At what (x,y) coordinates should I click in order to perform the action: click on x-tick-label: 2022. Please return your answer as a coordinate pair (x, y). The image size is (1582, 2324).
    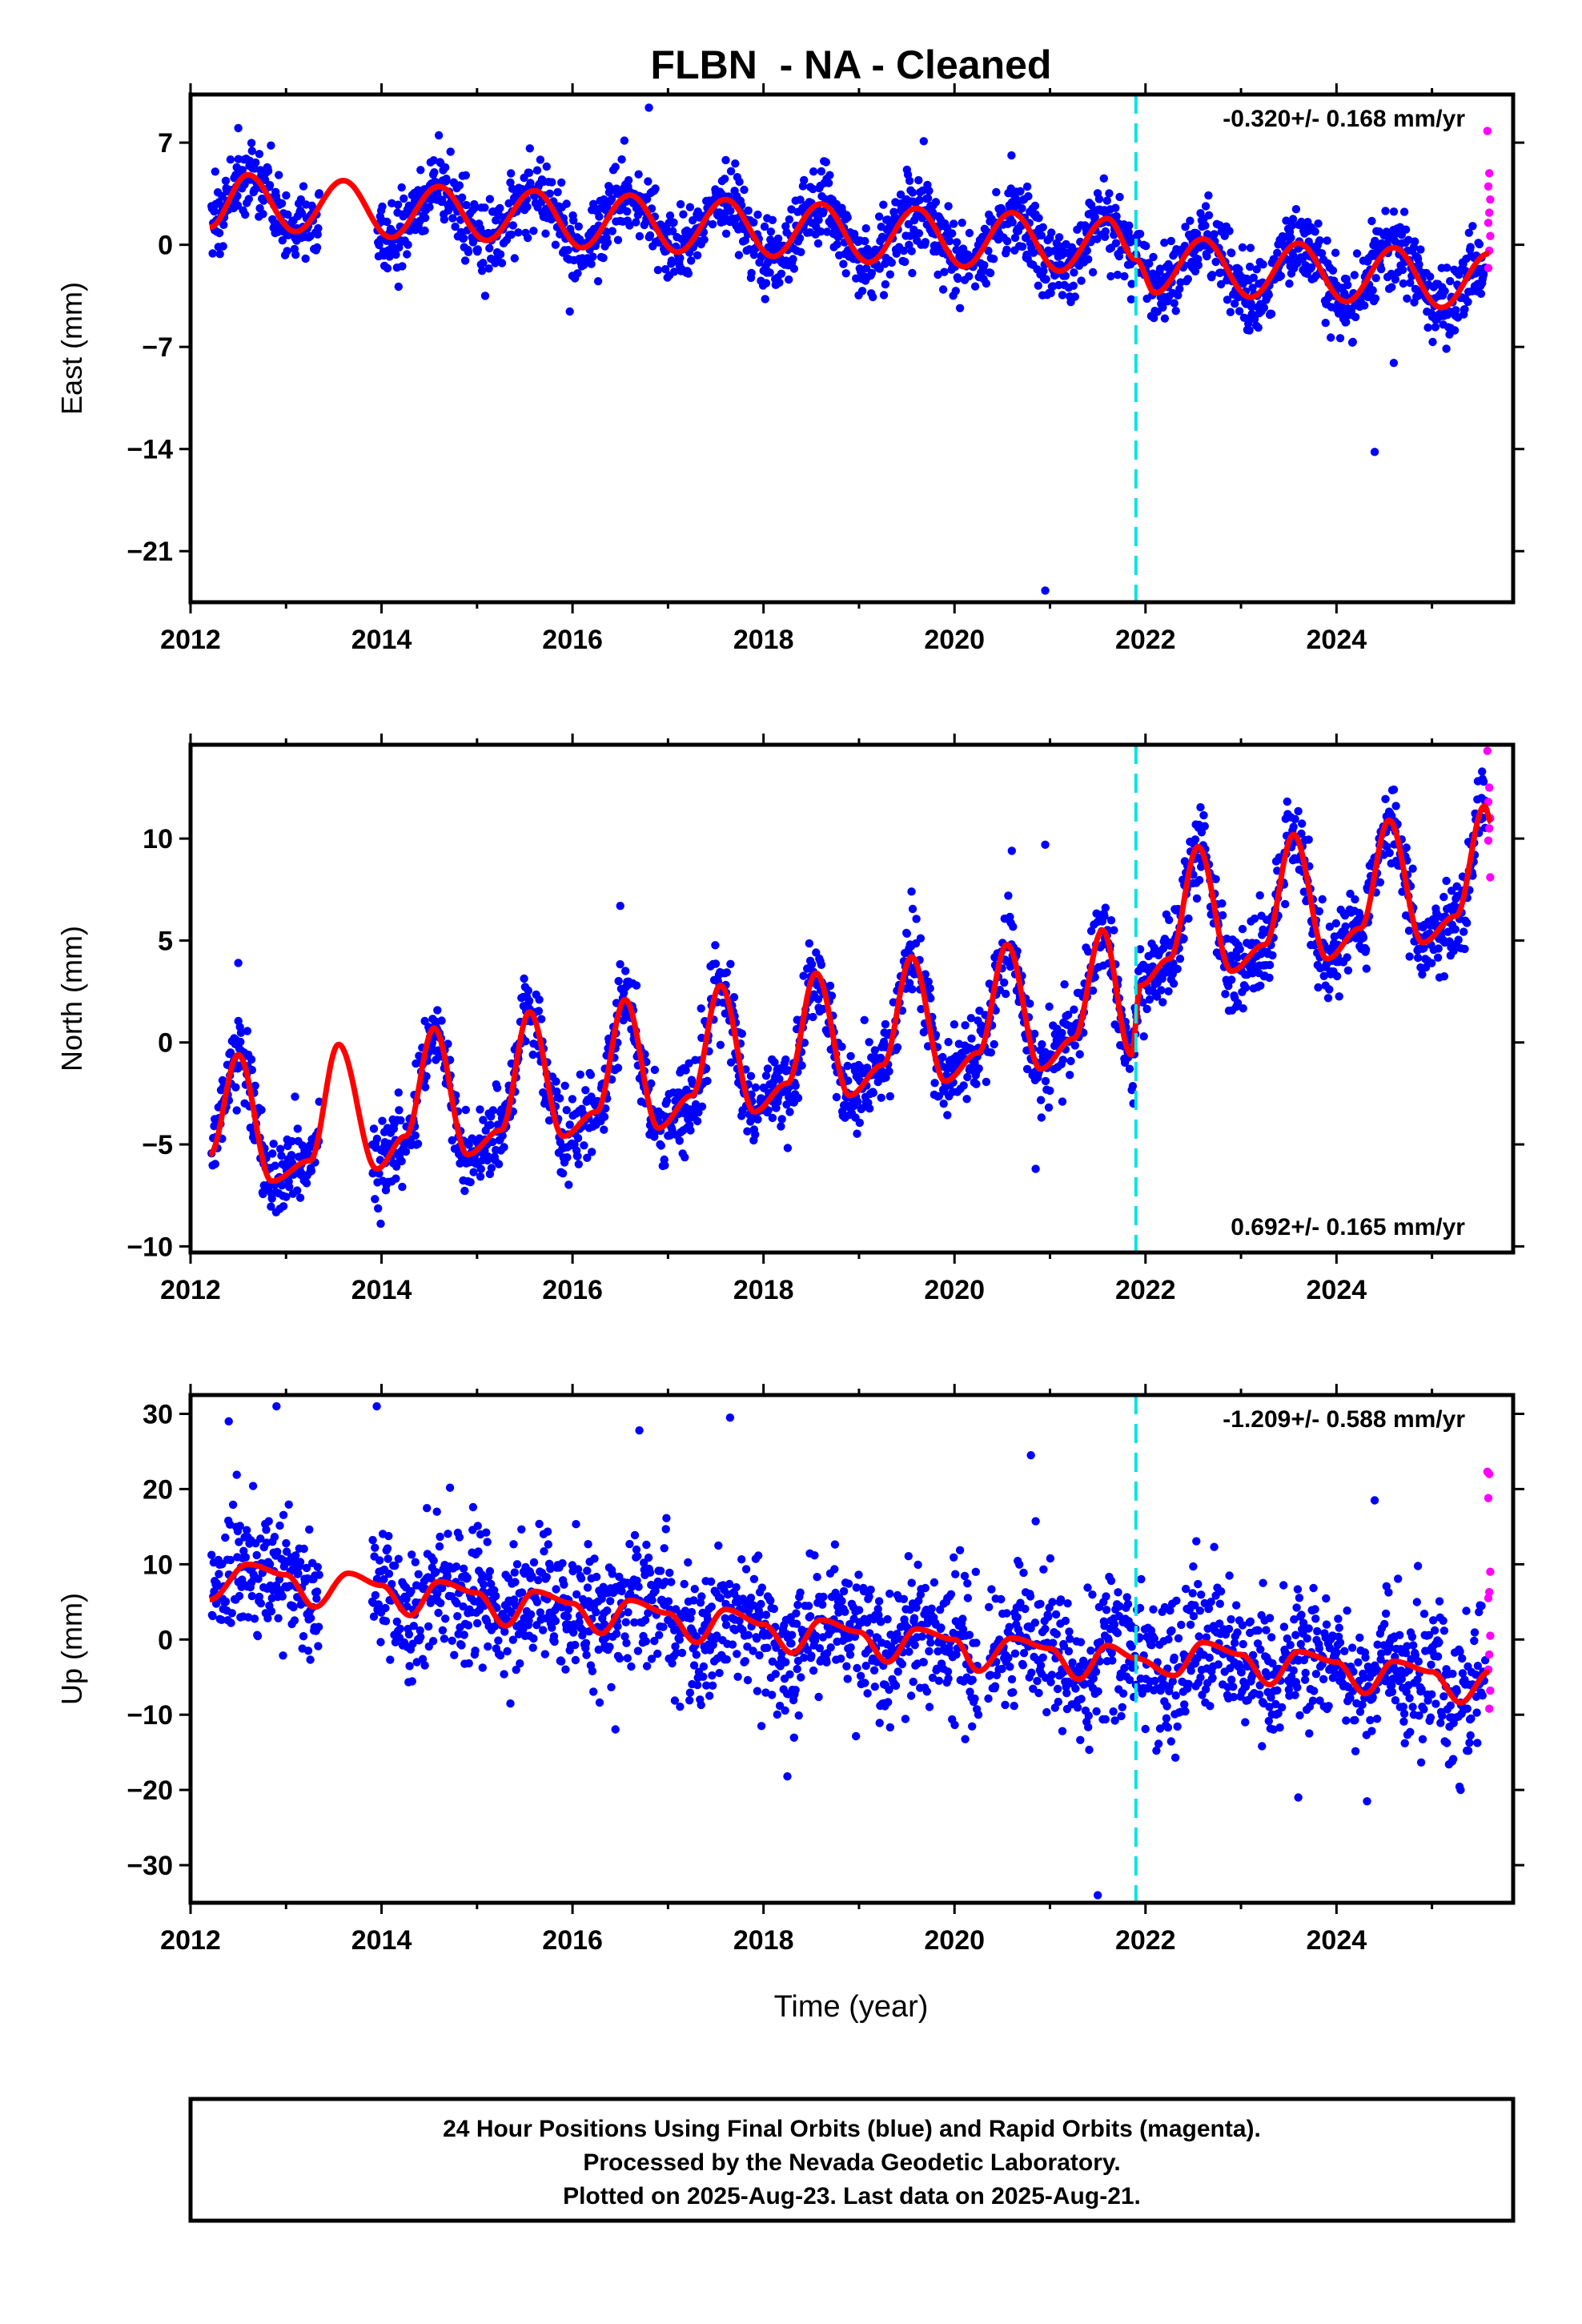
    Looking at the image, I should click on (1145, 640).